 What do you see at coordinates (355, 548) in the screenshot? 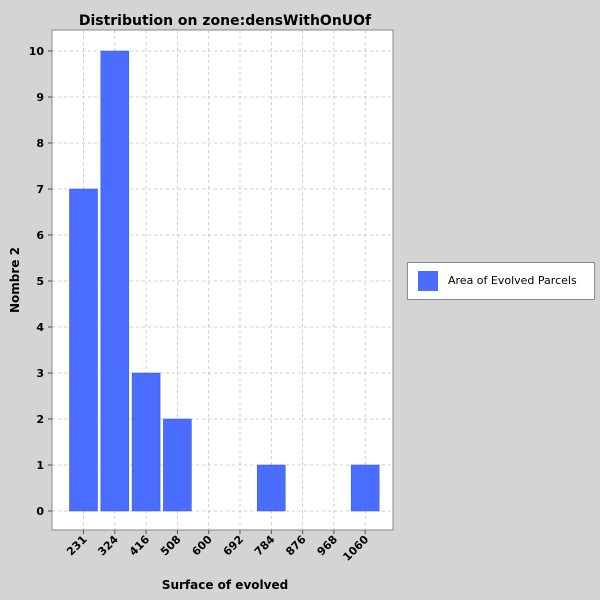
I see `x-tick-label: 1060` at bounding box center [355, 548].